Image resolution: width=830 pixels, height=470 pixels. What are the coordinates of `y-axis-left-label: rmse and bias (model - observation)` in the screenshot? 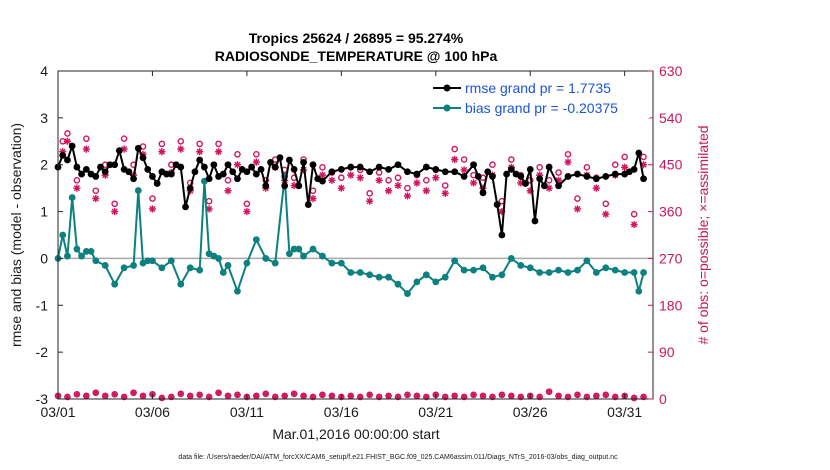 It's located at (16, 235).